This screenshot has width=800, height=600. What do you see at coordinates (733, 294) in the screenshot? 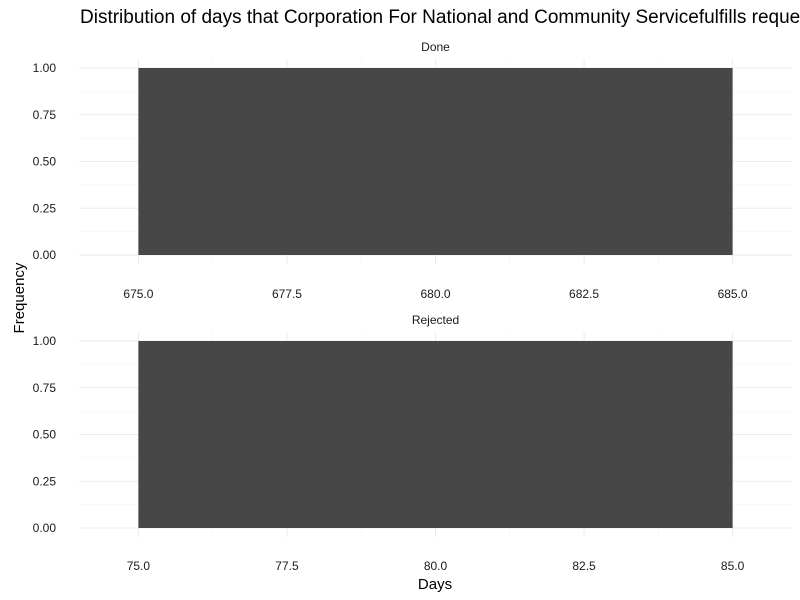
I see `x-tick-label: 685.0` at bounding box center [733, 294].